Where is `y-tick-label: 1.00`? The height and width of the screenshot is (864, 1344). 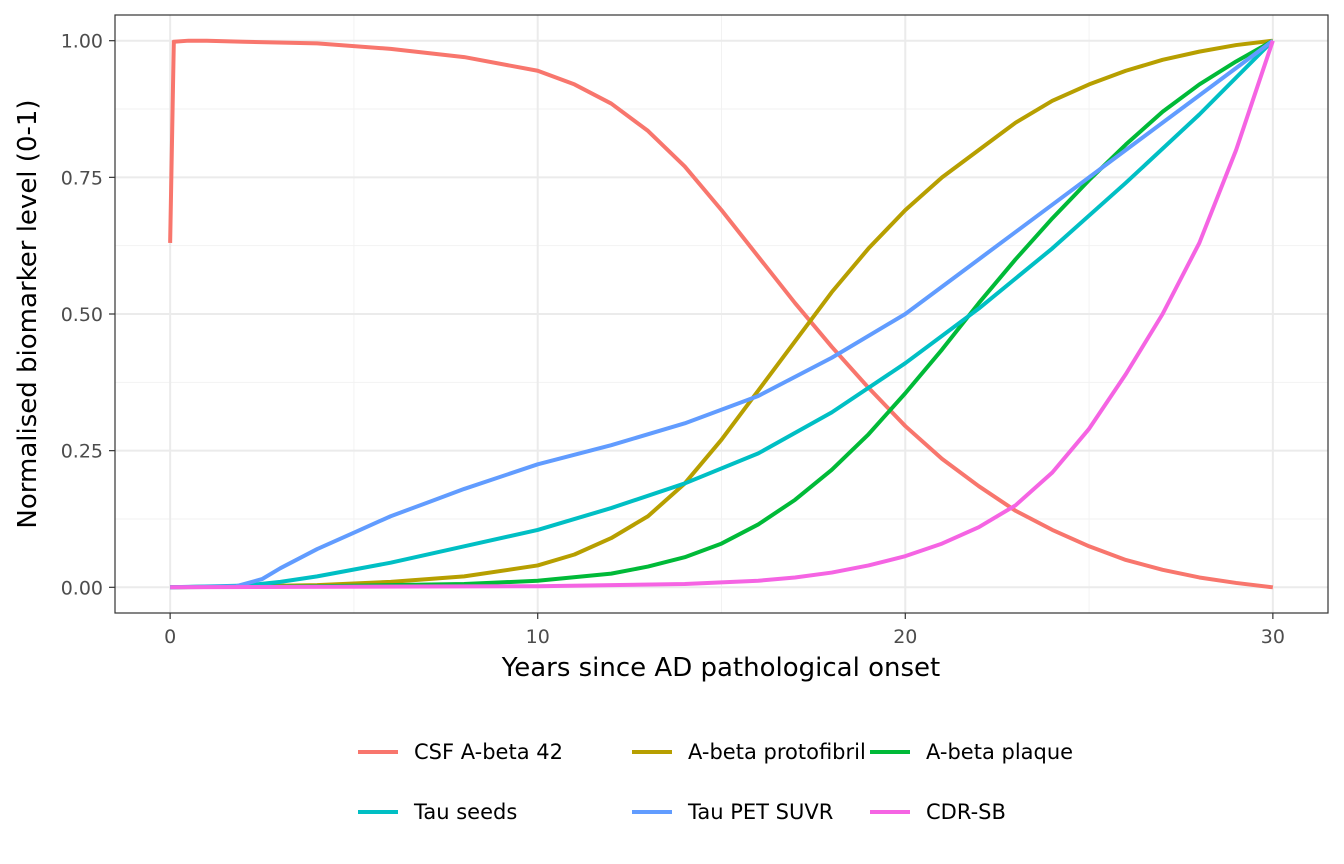
y-tick-label: 1.00 is located at coordinates (82, 42).